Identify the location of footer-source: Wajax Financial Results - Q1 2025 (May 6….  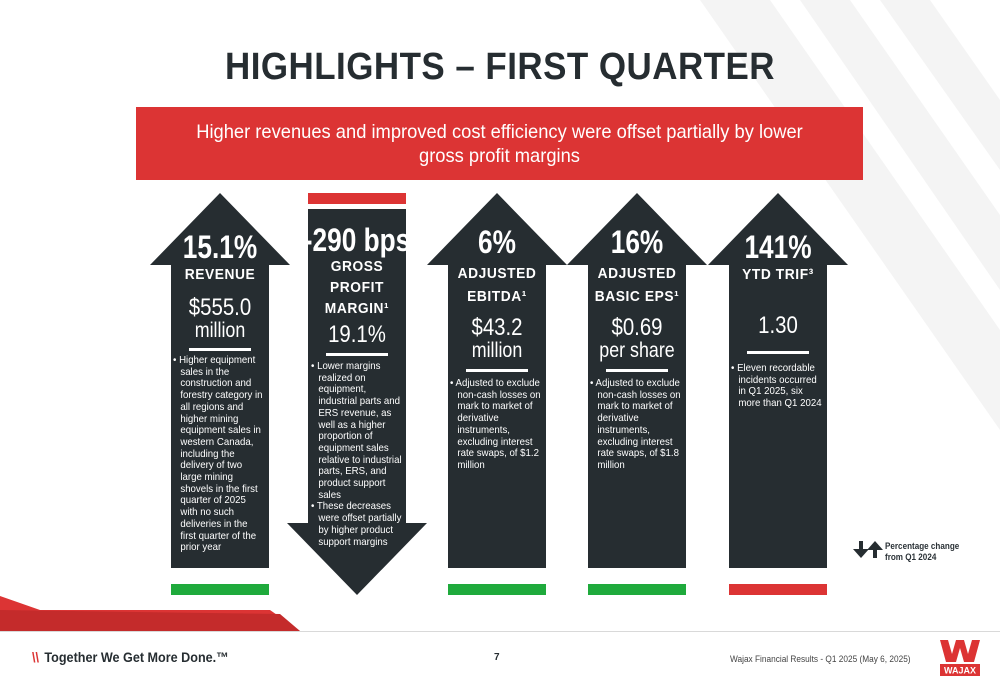
(820, 659).